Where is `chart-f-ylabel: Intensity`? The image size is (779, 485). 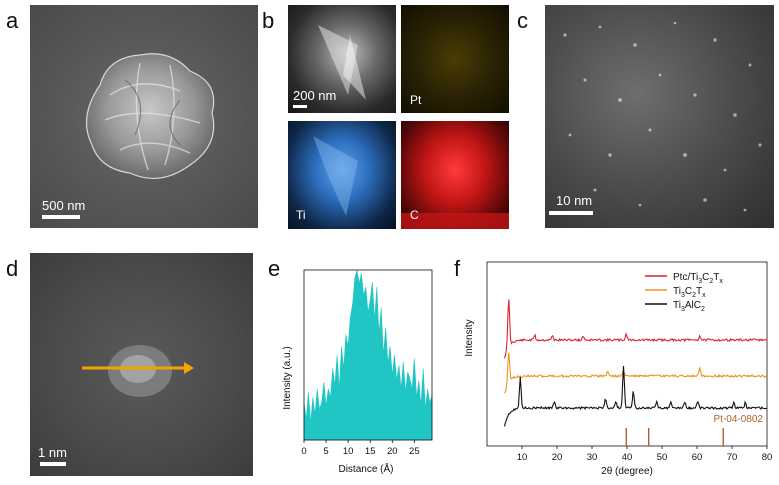
chart-f-ylabel: Intensity is located at coordinates (469, 337).